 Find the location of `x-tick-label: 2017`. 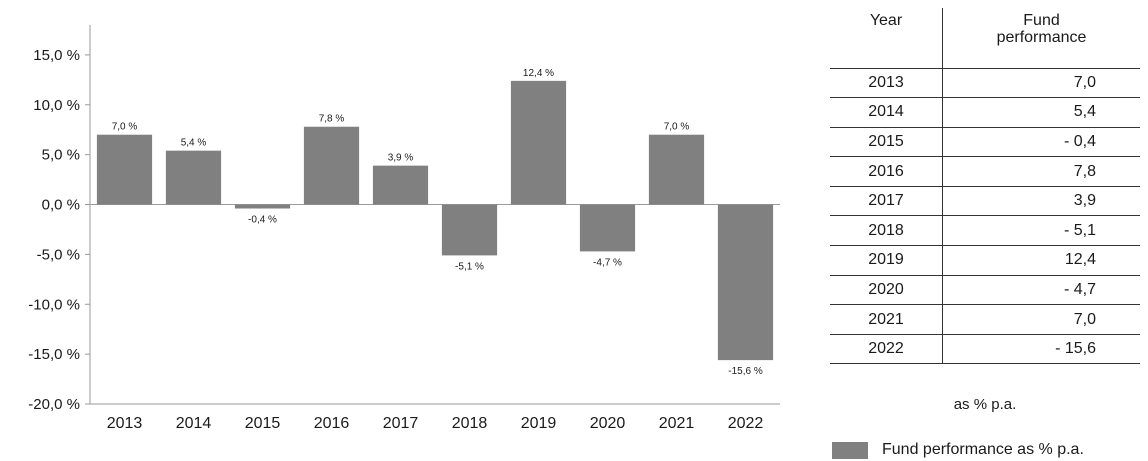

x-tick-label: 2017 is located at coordinates (401, 423).